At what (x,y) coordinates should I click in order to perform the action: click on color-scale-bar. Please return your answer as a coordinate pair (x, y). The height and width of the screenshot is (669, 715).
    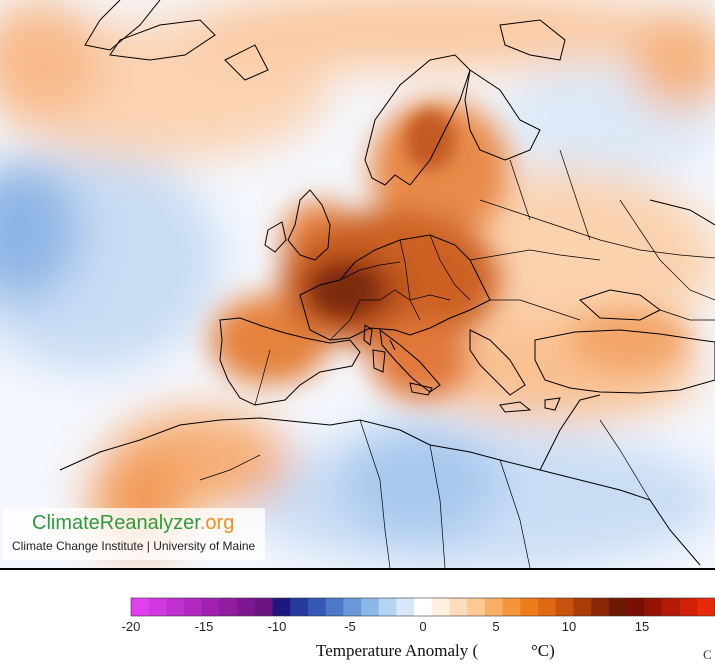
    Looking at the image, I should click on (422, 607).